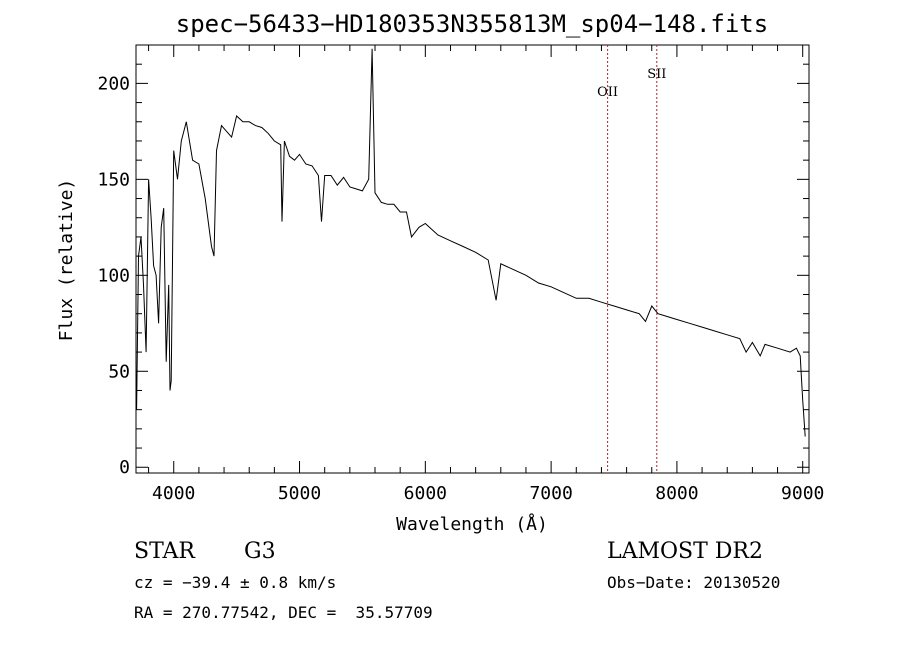  I want to click on y-tick-label: 50, so click(119, 371).